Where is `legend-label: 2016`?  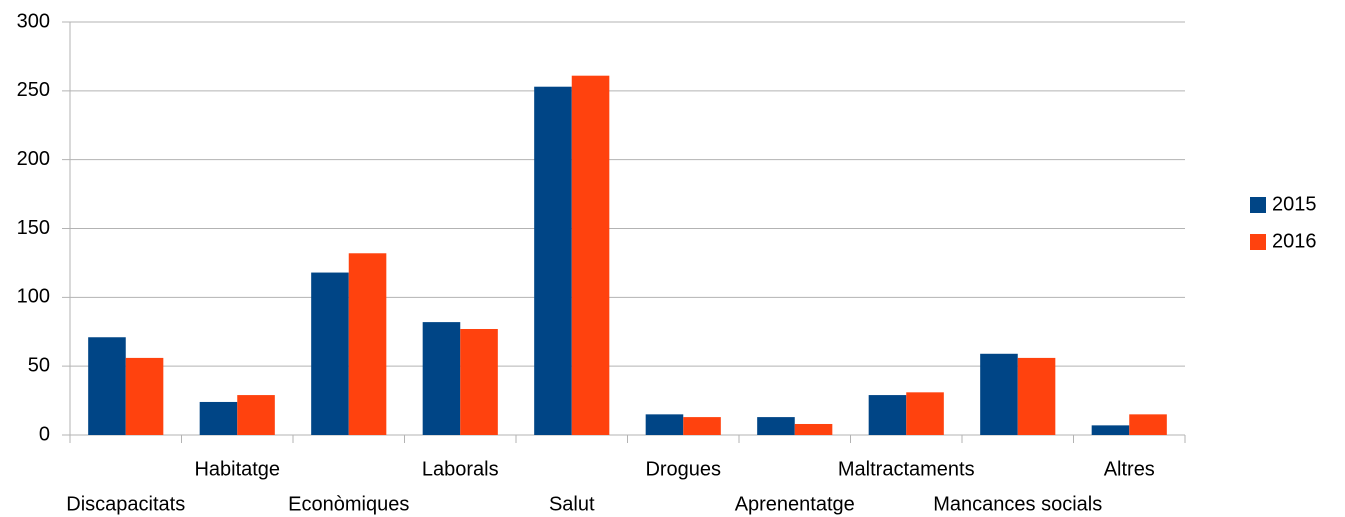
legend-label: 2016 is located at coordinates (1294, 241).